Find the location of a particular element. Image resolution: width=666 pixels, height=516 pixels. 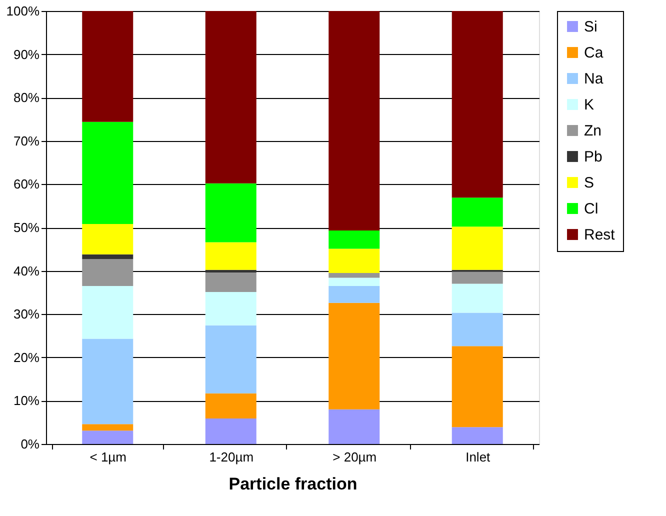

y-tick-label: 100% is located at coordinates (23, 11).